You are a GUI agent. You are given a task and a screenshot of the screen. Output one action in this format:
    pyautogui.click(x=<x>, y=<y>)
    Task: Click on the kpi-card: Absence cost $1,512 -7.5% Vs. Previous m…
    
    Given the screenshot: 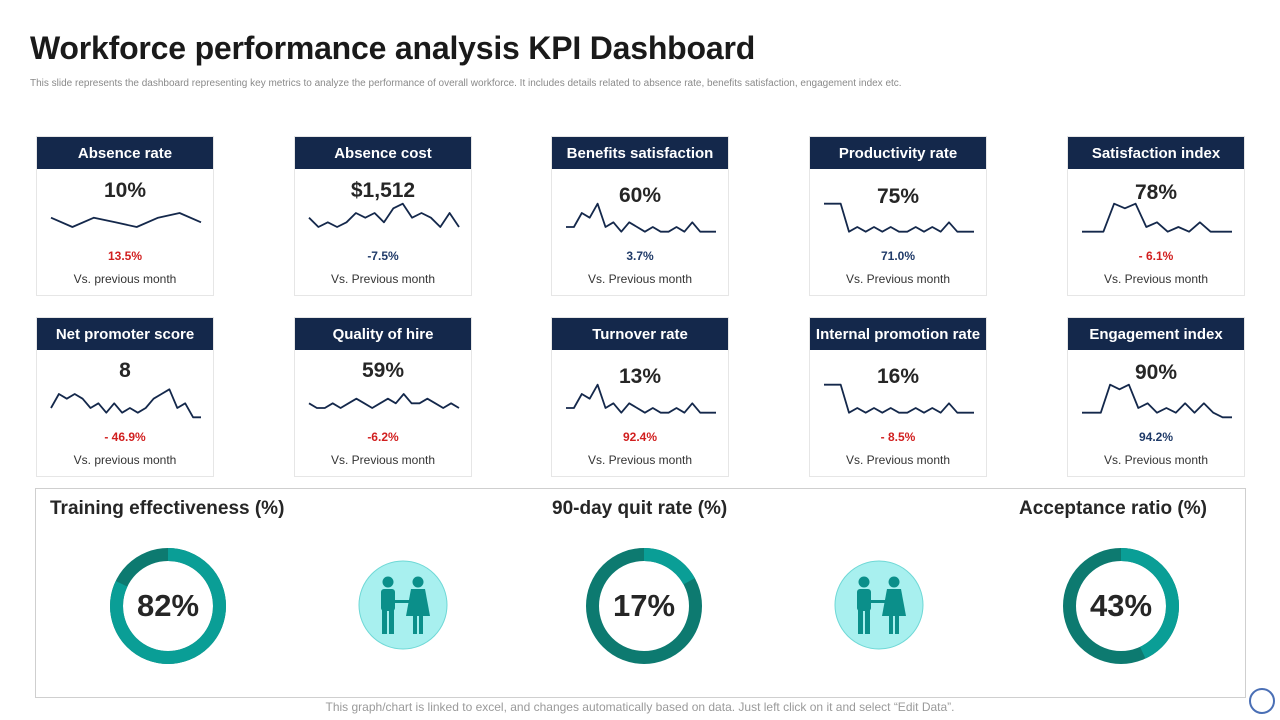 What is the action you would take?
    pyautogui.click(x=383, y=216)
    